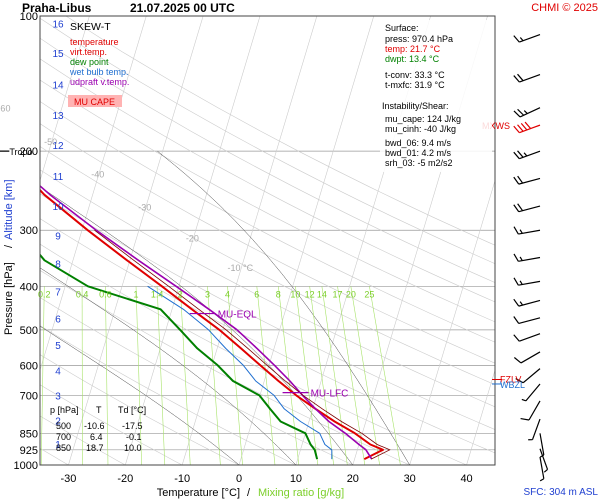  I want to click on mixing-label: 0.6, so click(105, 294).